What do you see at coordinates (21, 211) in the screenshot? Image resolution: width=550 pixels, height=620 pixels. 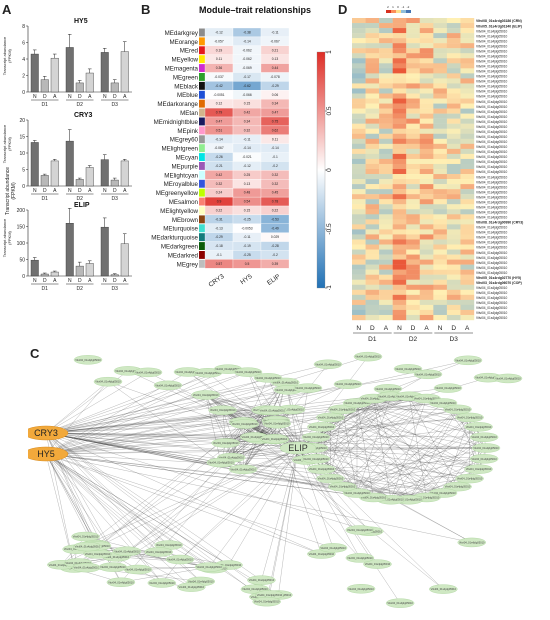 I see `y-tick-label: 200` at bounding box center [21, 211].